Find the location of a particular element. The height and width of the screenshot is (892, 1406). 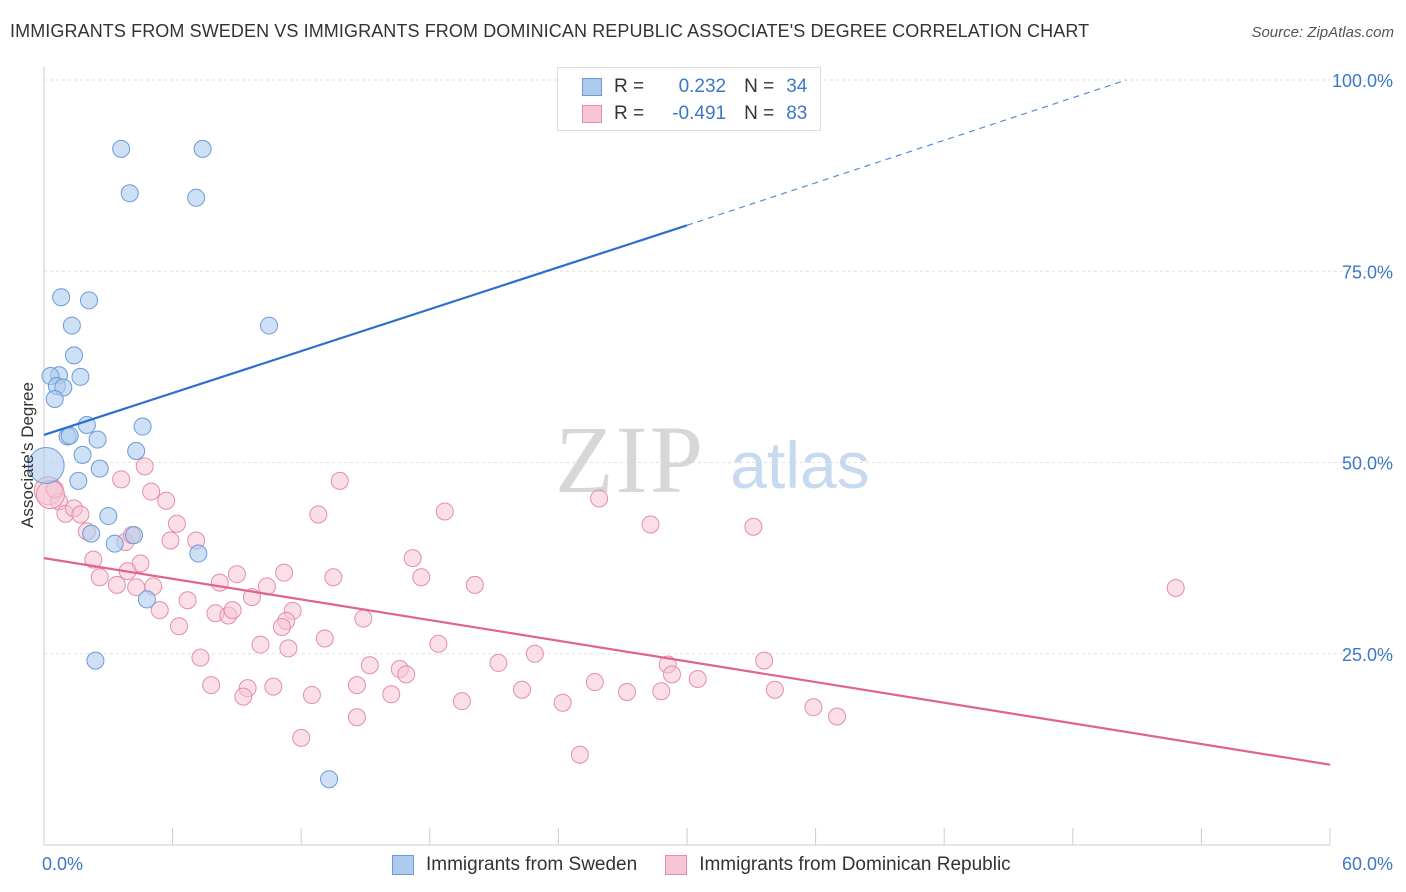

x-tick-label: 0.0% is located at coordinates (62, 864).